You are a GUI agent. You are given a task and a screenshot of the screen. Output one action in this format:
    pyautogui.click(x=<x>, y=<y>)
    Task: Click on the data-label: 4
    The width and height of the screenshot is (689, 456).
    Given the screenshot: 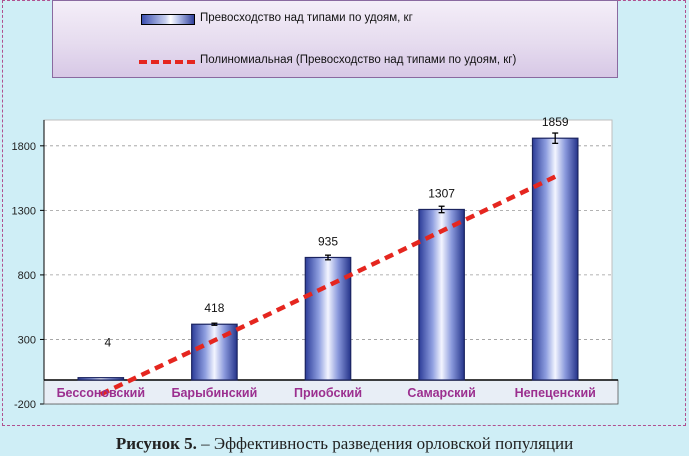 What is the action you would take?
    pyautogui.click(x=107, y=342)
    